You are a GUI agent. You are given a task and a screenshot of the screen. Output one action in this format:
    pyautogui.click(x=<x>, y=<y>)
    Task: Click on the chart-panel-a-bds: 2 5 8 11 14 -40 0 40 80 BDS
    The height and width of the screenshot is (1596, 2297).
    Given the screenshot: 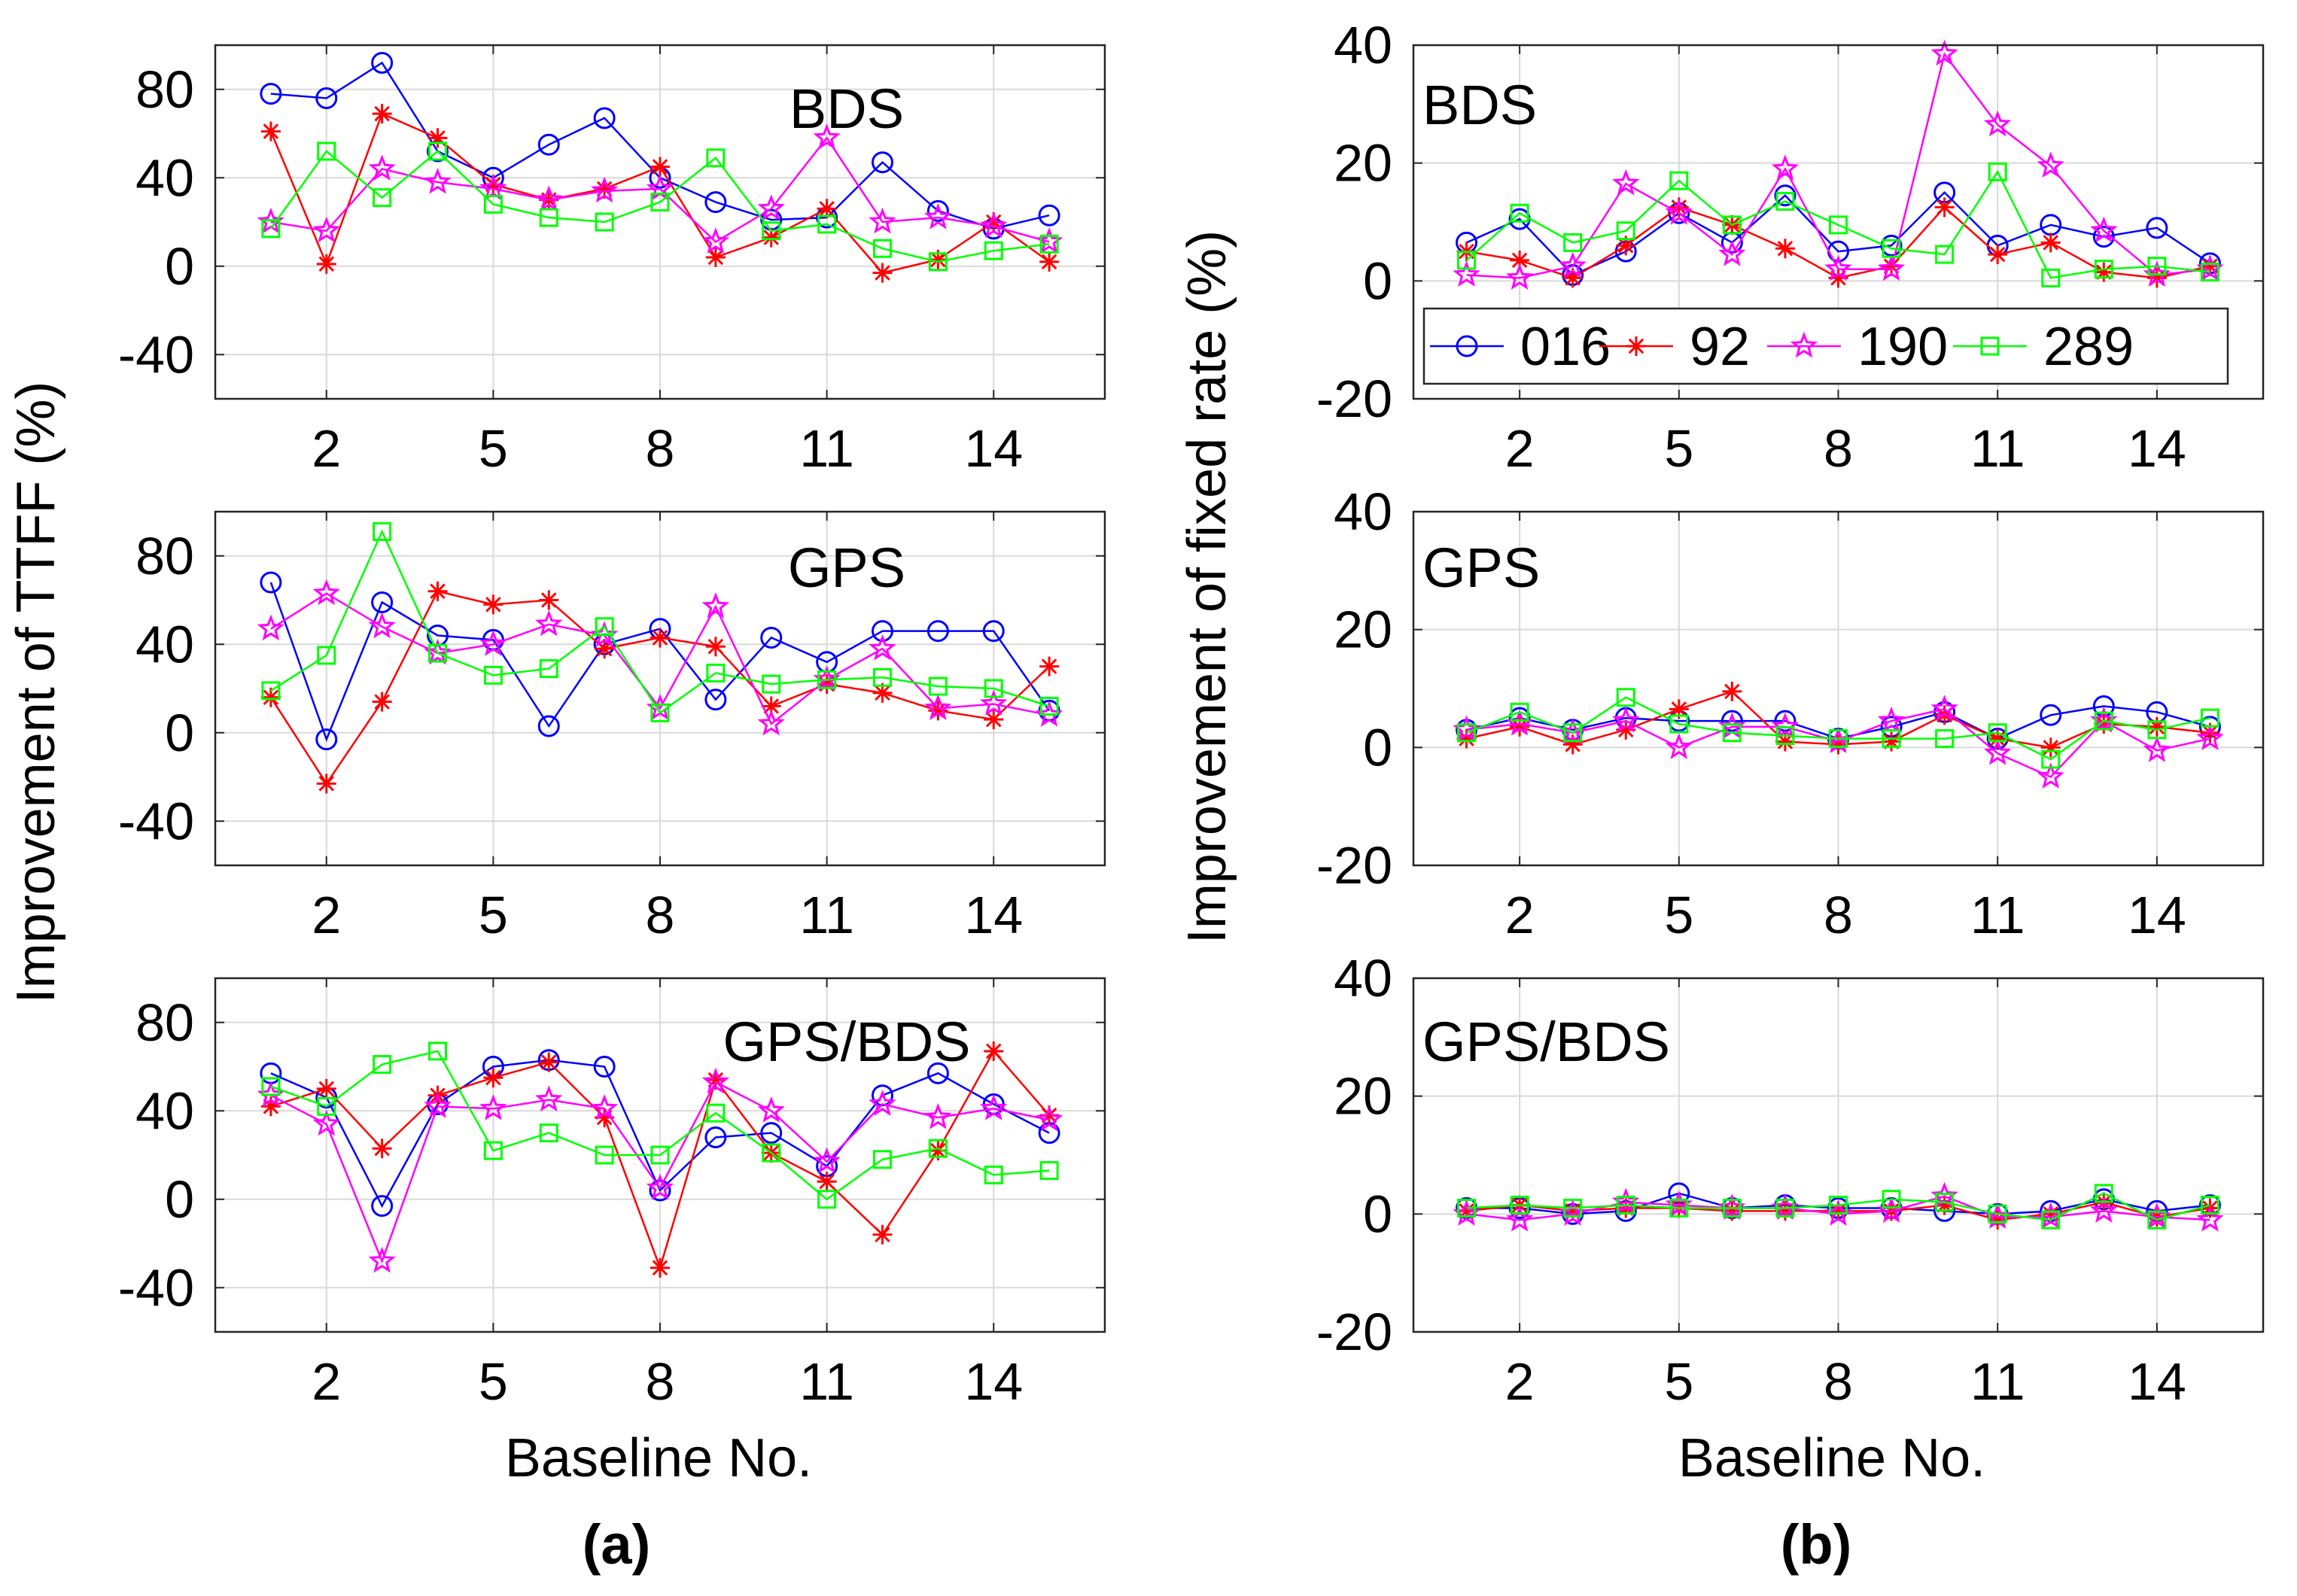 What is the action you would take?
    pyautogui.click(x=612, y=261)
    